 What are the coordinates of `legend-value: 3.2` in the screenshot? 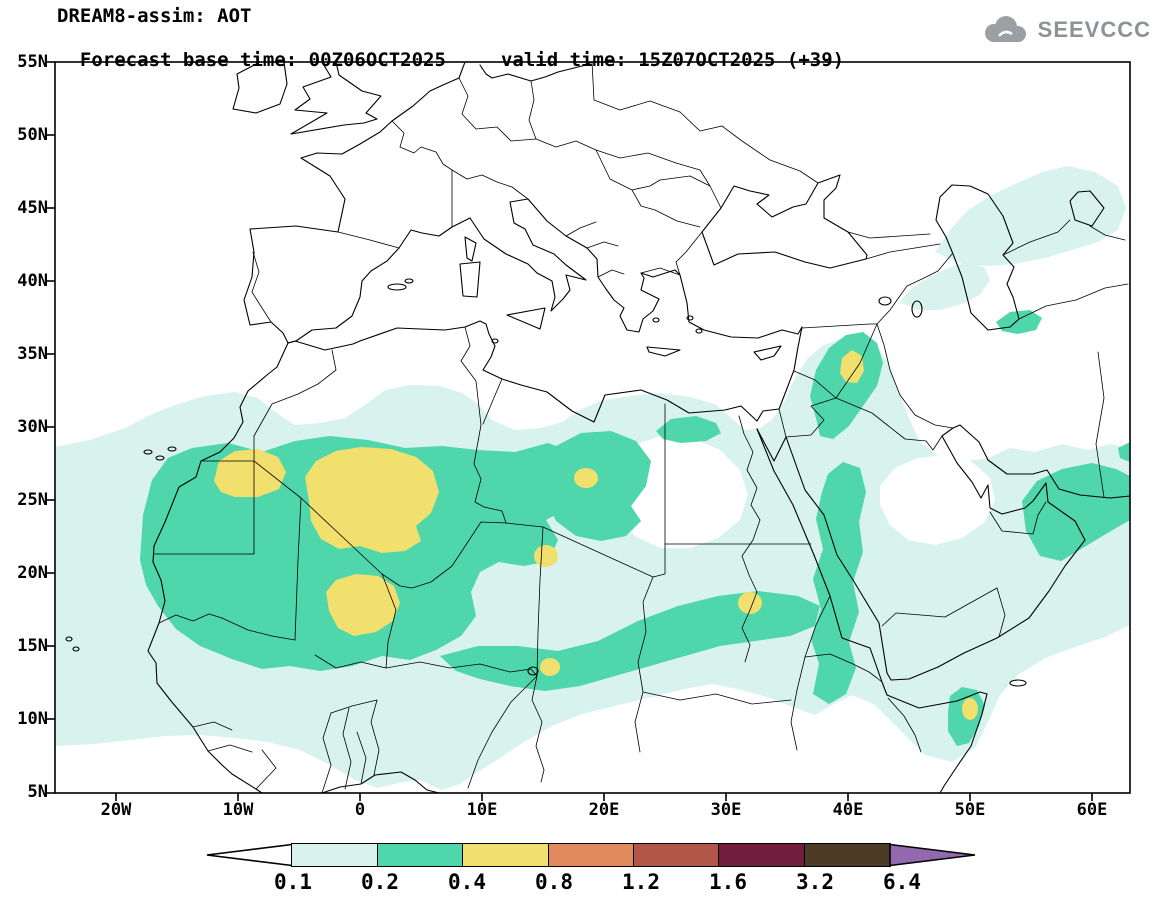 It's located at (815, 882).